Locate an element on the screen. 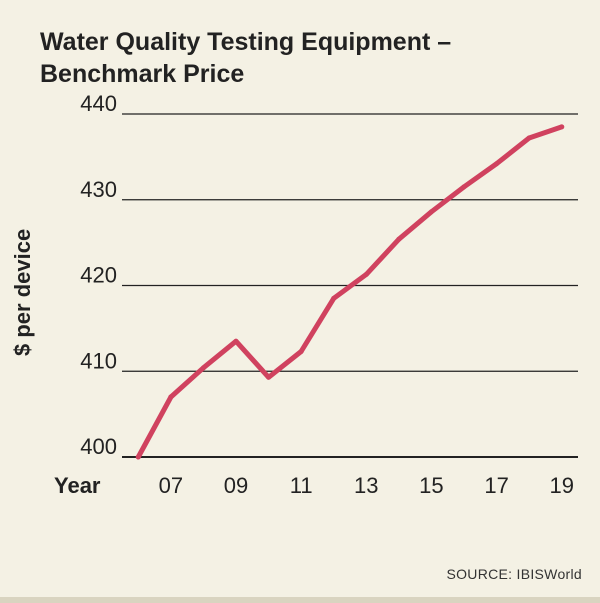 This screenshot has height=603, width=600. chart-title-line-2: Benchmark Price is located at coordinates (142, 74).